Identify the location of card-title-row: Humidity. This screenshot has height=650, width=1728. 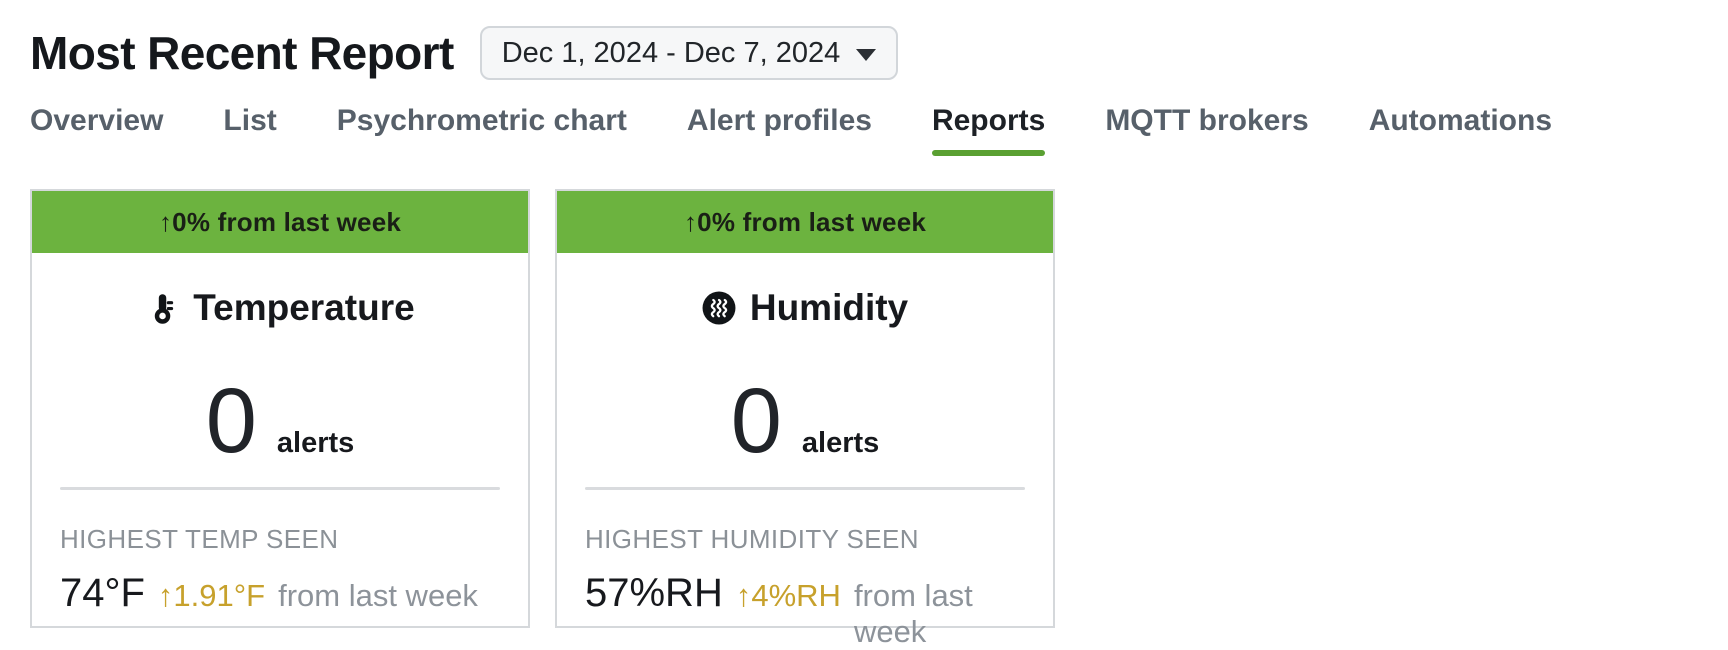
(805, 308).